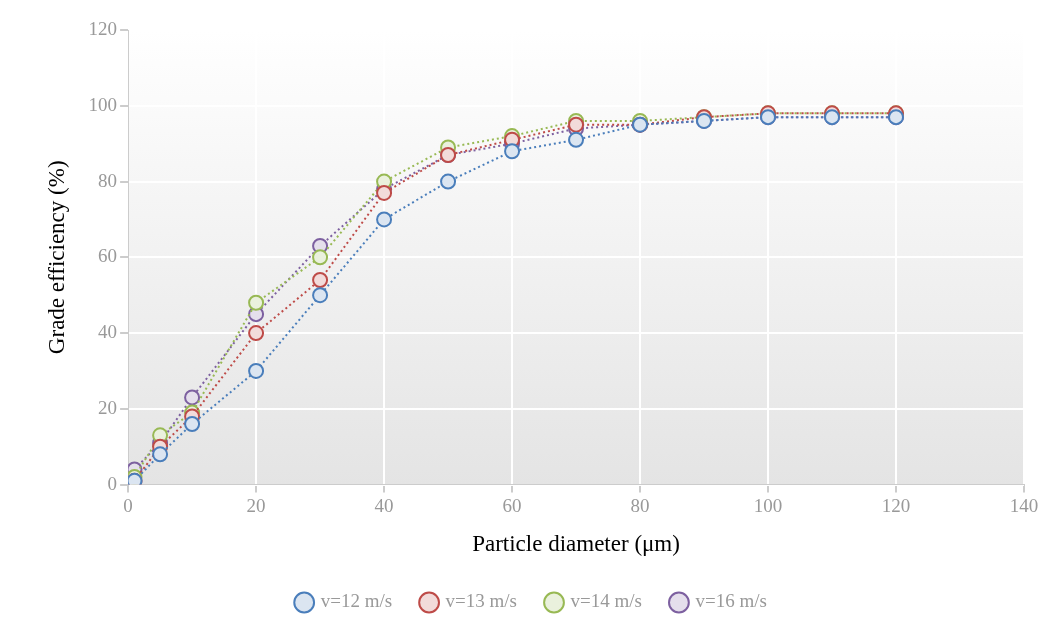 Image resolution: width=1064 pixels, height=628 pixels. I want to click on x-tick-label: 140, so click(1024, 505).